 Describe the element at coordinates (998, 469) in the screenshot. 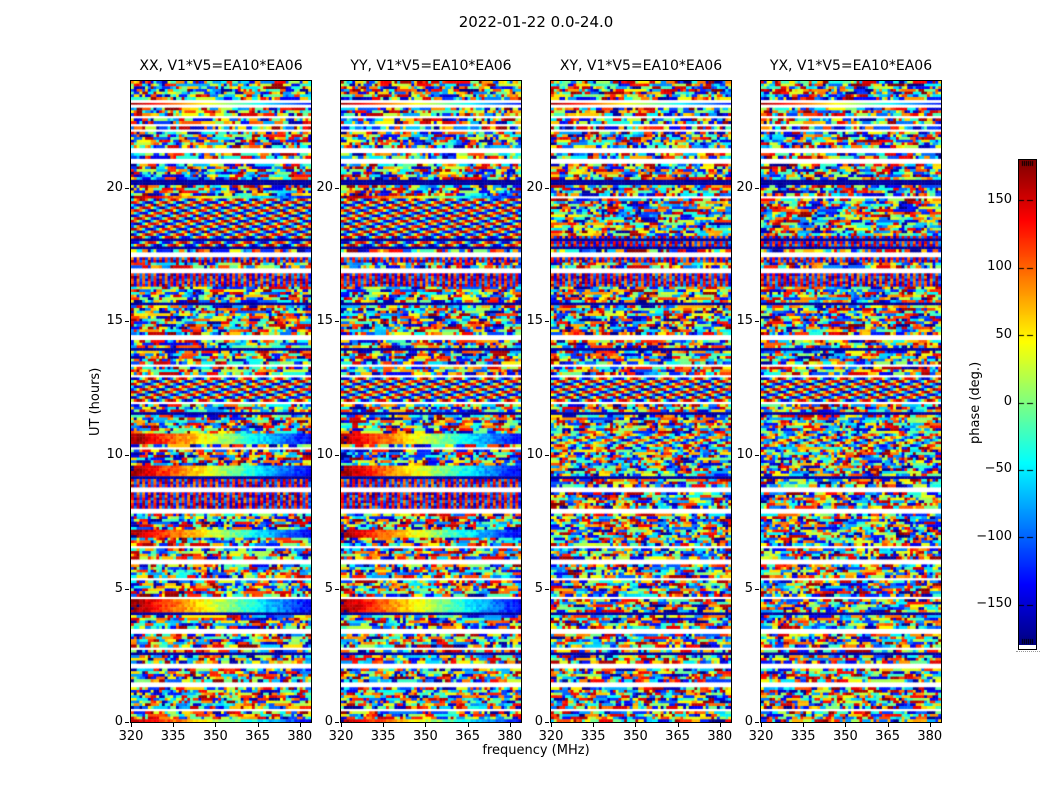

I see `colorbar-tick-label: −50` at that location.